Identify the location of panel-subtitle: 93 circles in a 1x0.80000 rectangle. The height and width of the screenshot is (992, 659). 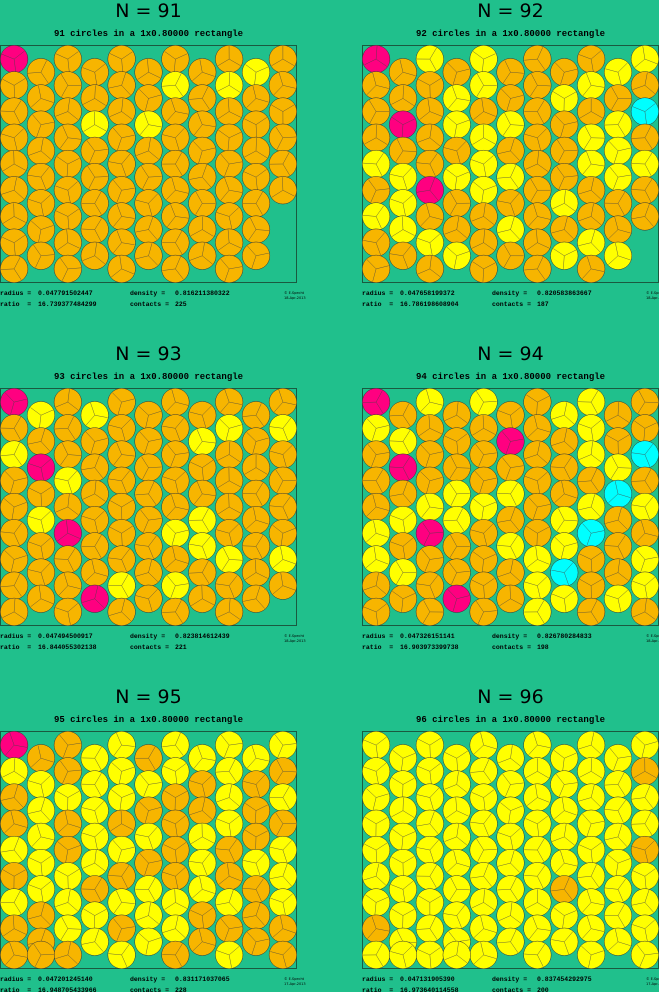
(148, 377).